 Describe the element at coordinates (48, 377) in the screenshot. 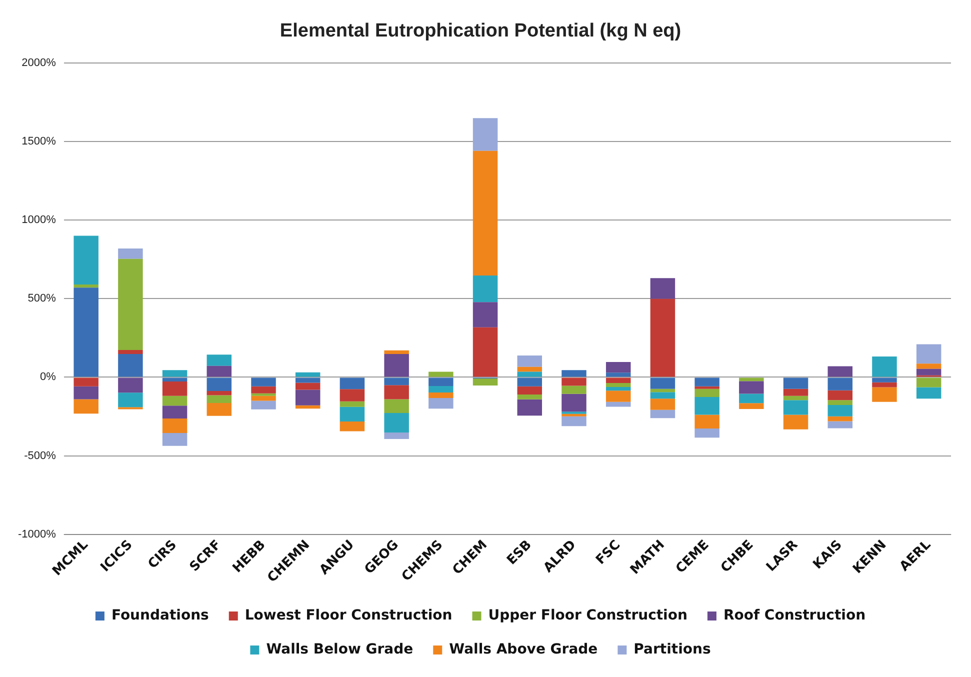

I see `y-tick-label: 0%` at that location.